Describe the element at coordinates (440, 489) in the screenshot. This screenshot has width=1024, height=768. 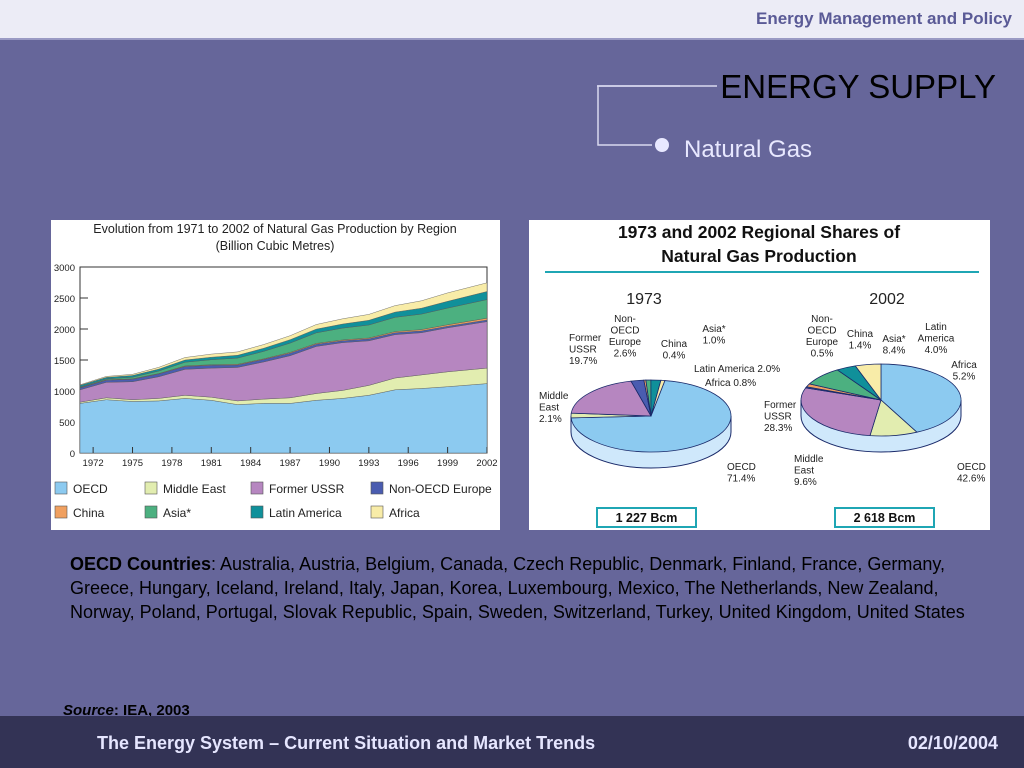
I see `legend-label: Non-OECD Europe` at that location.